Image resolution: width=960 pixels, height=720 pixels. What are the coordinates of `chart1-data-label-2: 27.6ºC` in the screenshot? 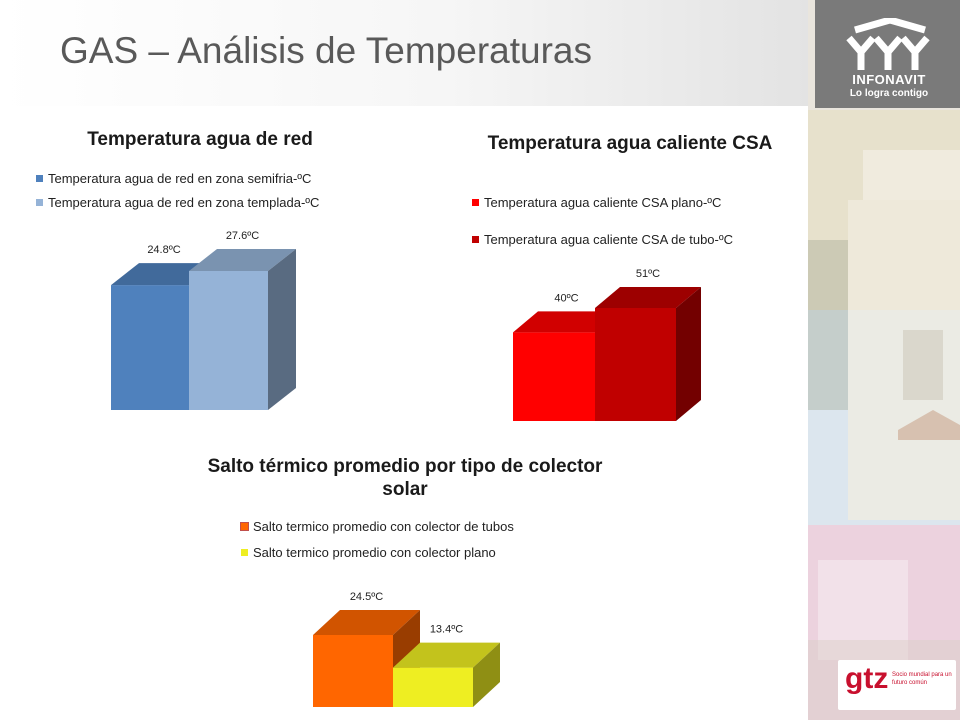 It's located at (242, 236).